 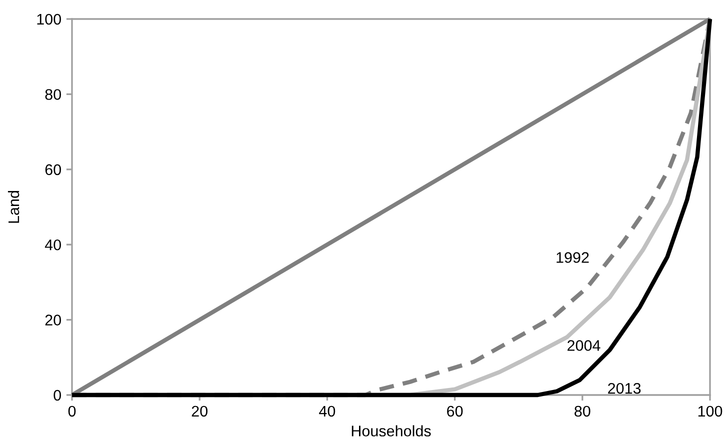 What do you see at coordinates (52, 244) in the screenshot?
I see `y-tick-label: 40` at bounding box center [52, 244].